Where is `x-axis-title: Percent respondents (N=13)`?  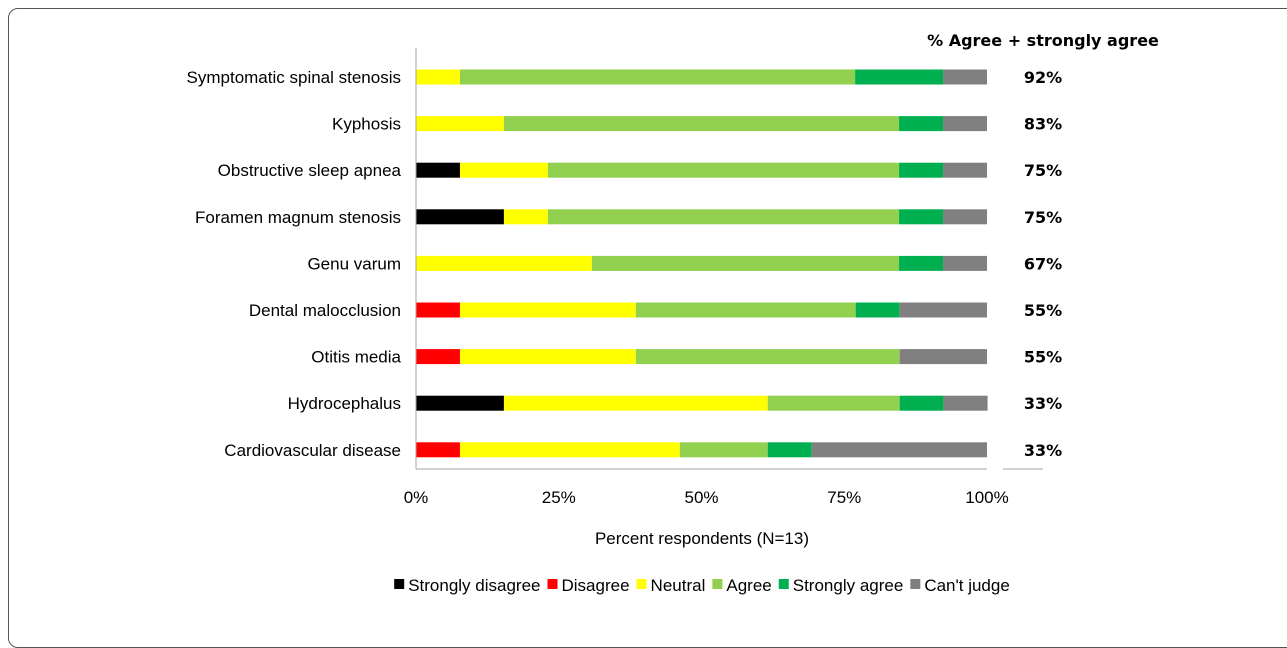
x-axis-title: Percent respondents (N=13) is located at coordinates (702, 538).